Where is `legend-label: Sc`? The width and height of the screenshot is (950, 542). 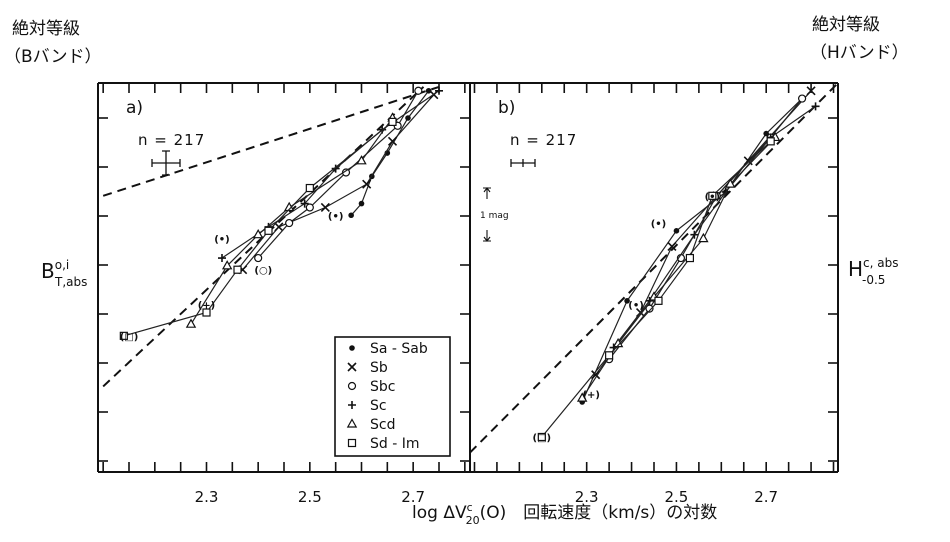
legend-label: Sc is located at coordinates (378, 406).